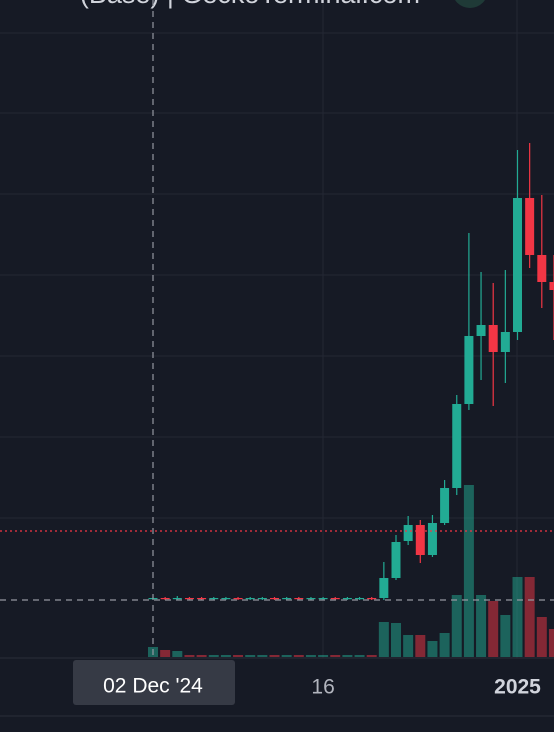 The image size is (554, 732). What do you see at coordinates (470, 4) in the screenshot?
I see `icon` at bounding box center [470, 4].